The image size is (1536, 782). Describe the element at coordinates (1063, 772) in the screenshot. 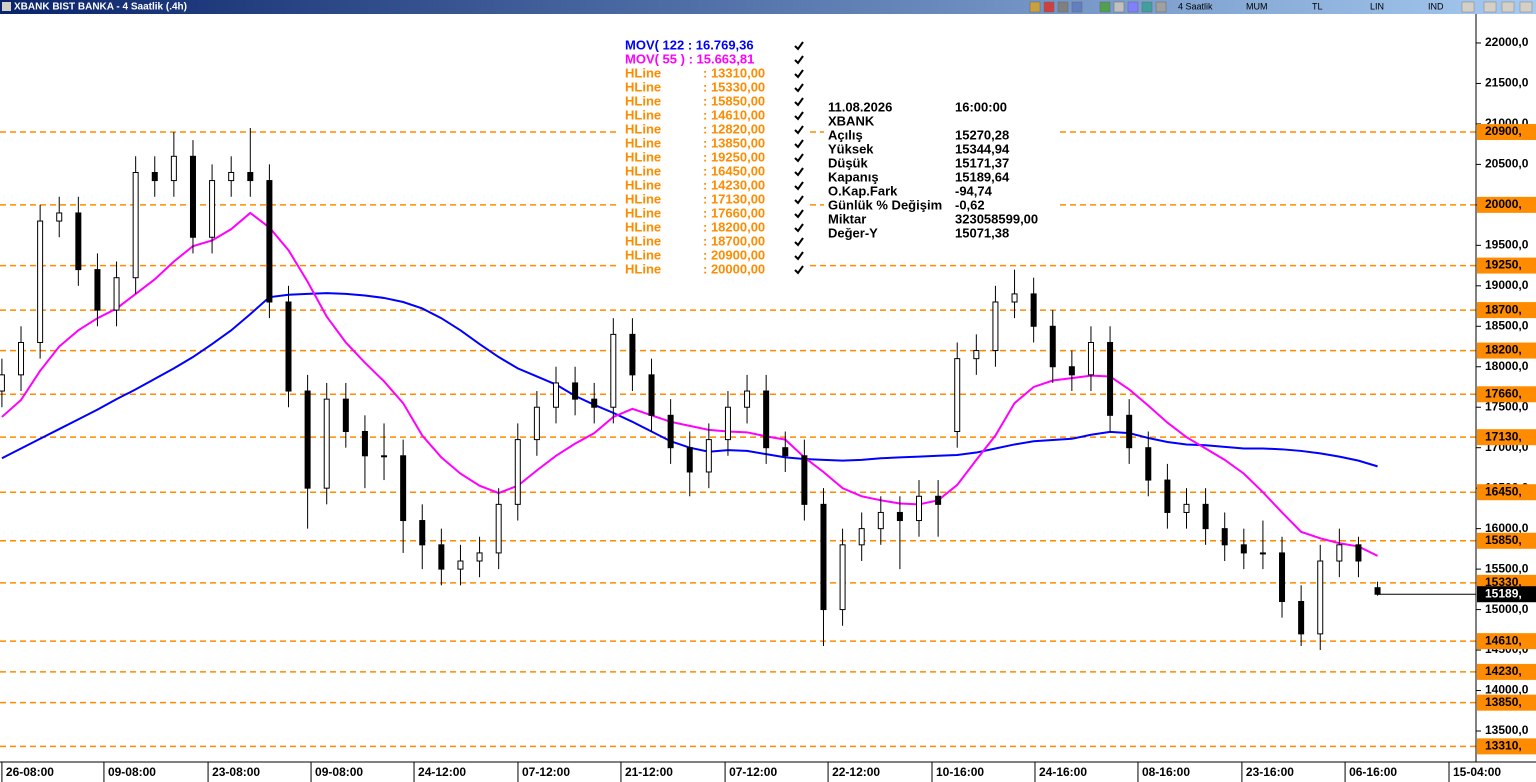

I see `x-tick-label: 24-16:00` at that location.